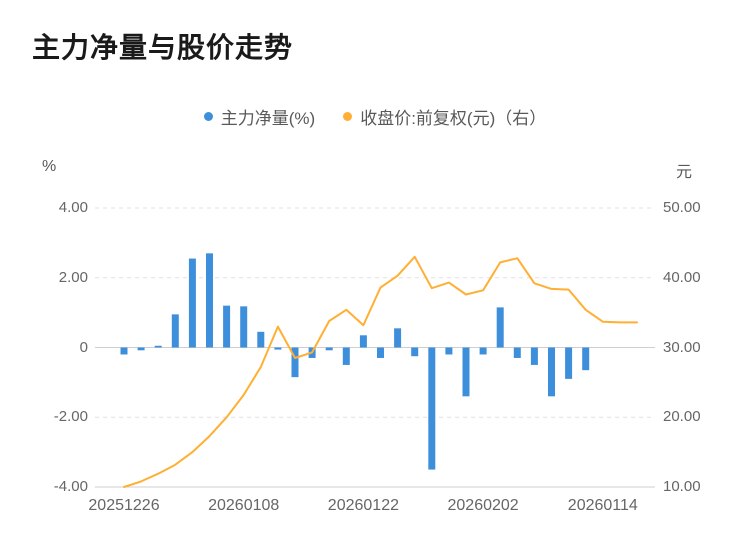  I want to click on right-axis-unit: 元, so click(684, 172).